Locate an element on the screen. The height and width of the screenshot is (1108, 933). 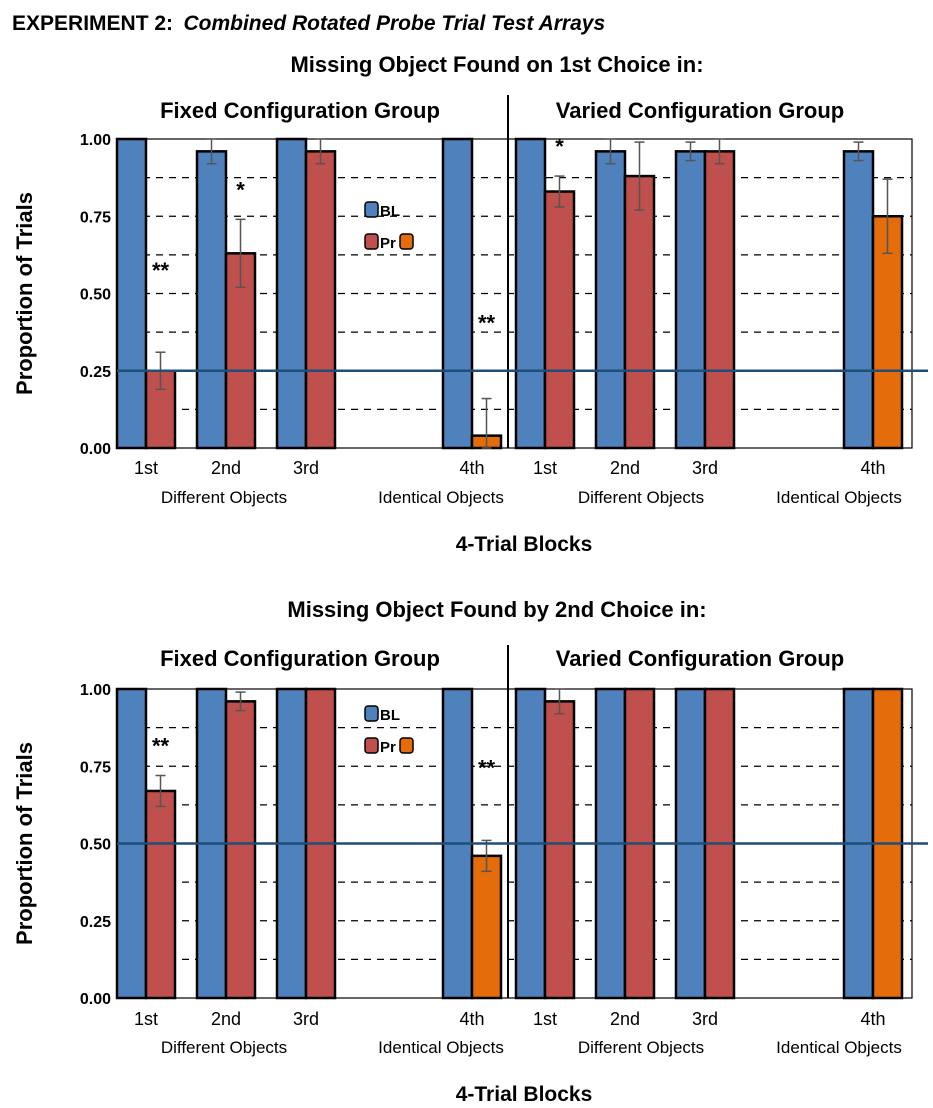
chart-title: Missing Object Found by 2nd Choice in: is located at coordinates (496, 609).